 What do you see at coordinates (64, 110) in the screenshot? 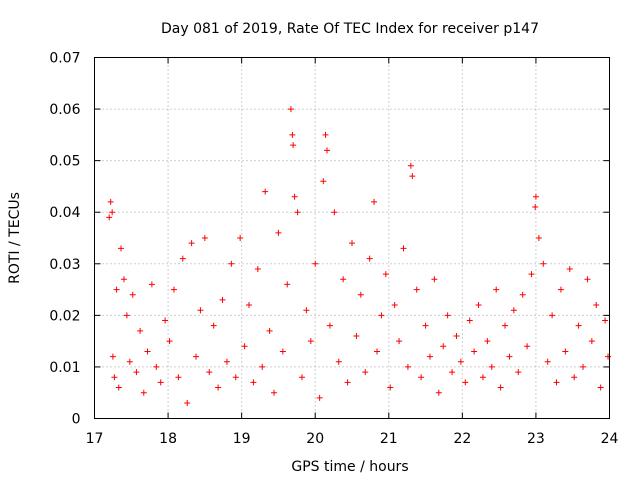
I see `y-tick-label: 0.06` at bounding box center [64, 110].